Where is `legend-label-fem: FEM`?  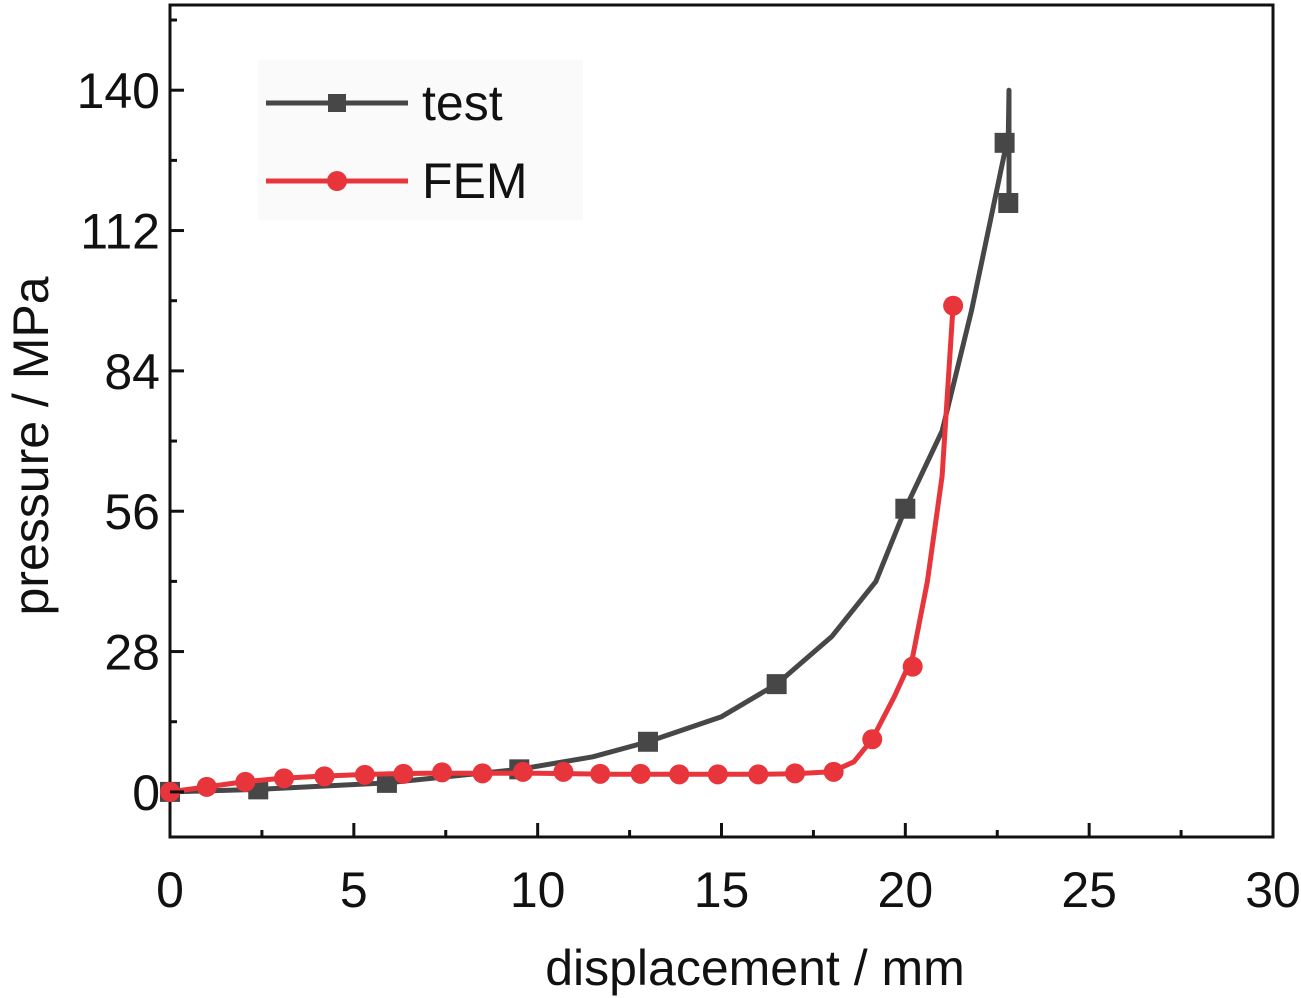 legend-label-fem: FEM is located at coordinates (475, 181).